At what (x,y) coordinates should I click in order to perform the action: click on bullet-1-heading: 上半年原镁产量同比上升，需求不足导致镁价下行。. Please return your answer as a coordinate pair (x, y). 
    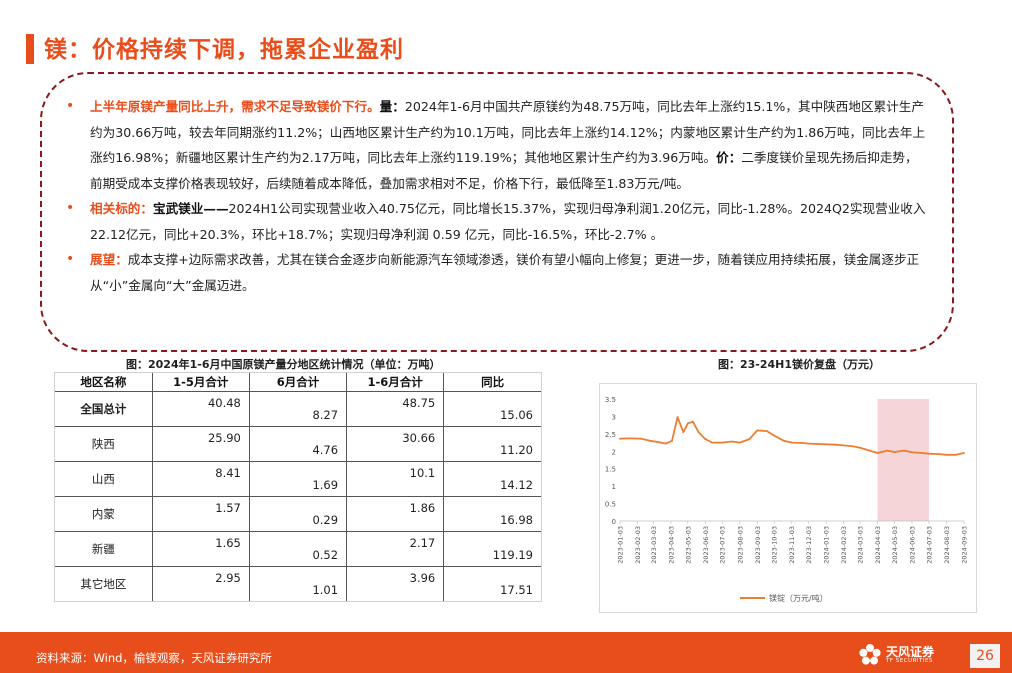
    Looking at the image, I should click on (235, 106).